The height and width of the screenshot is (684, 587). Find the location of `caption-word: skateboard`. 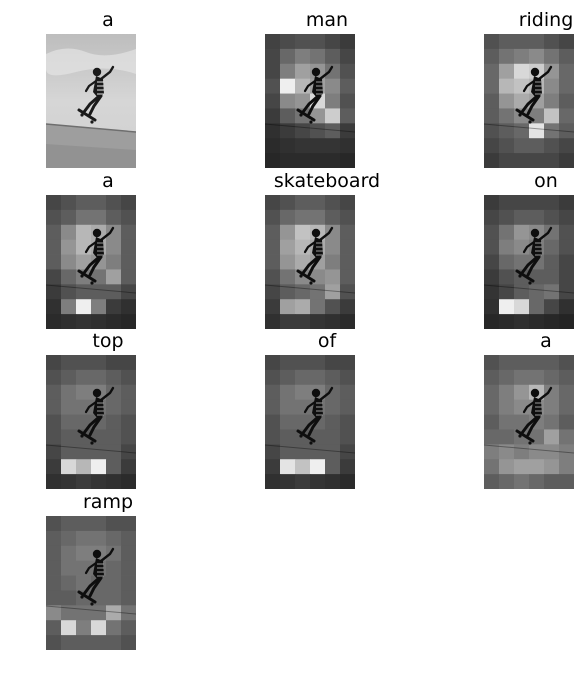

caption-word: skateboard is located at coordinates (327, 181).